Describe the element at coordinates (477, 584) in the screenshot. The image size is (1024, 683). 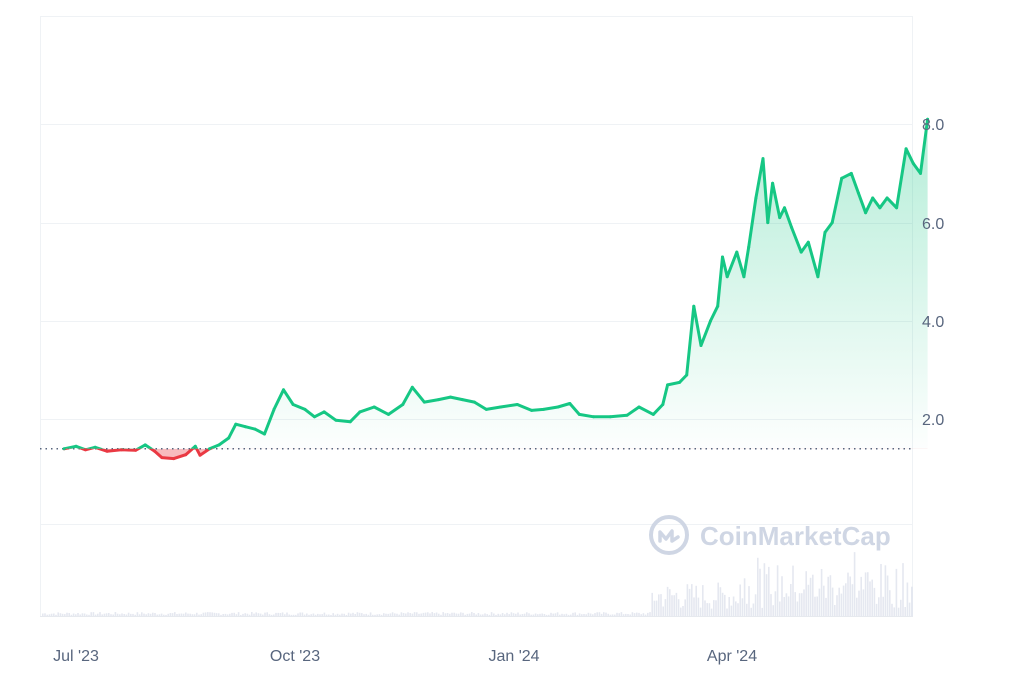
I see `volume-bars` at that location.